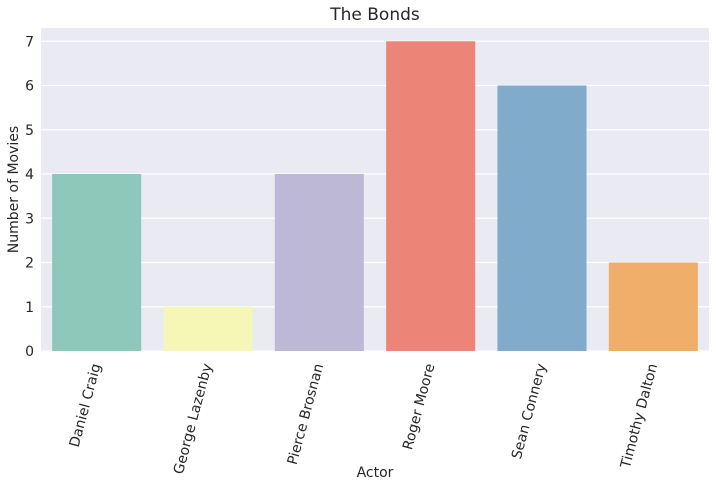 The width and height of the screenshot is (716, 486). I want to click on bar-sean-connery, so click(542, 218).